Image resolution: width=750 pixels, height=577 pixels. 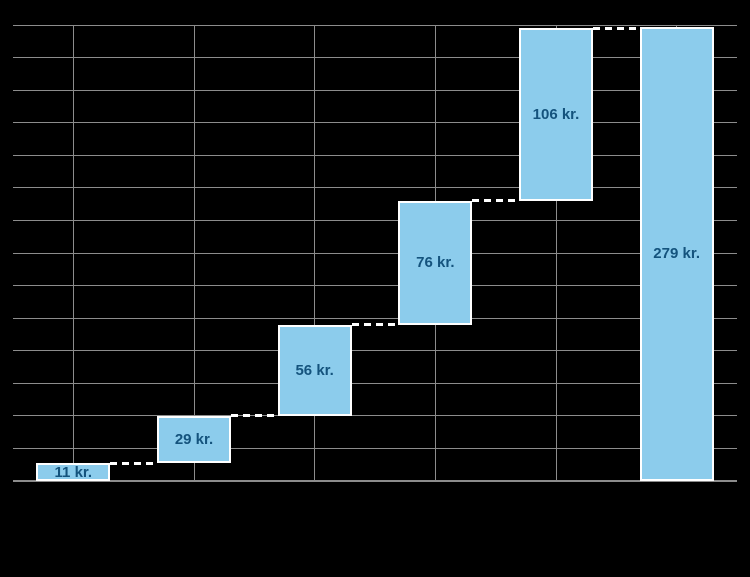 I want to click on waterfall-bar: 29 kr., so click(x=194, y=439).